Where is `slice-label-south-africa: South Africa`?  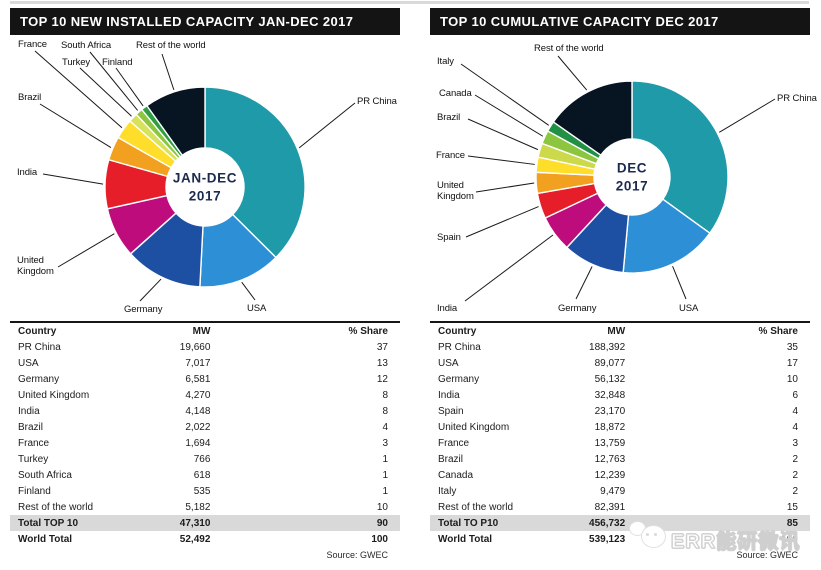
slice-label-south-africa: South Africa is located at coordinates (86, 45).